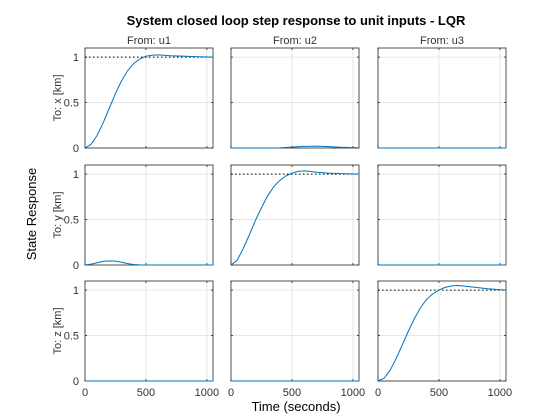 This screenshot has width=560, height=420. Describe the element at coordinates (58, 214) in the screenshot. I see `row-label: To: y [km]` at that location.